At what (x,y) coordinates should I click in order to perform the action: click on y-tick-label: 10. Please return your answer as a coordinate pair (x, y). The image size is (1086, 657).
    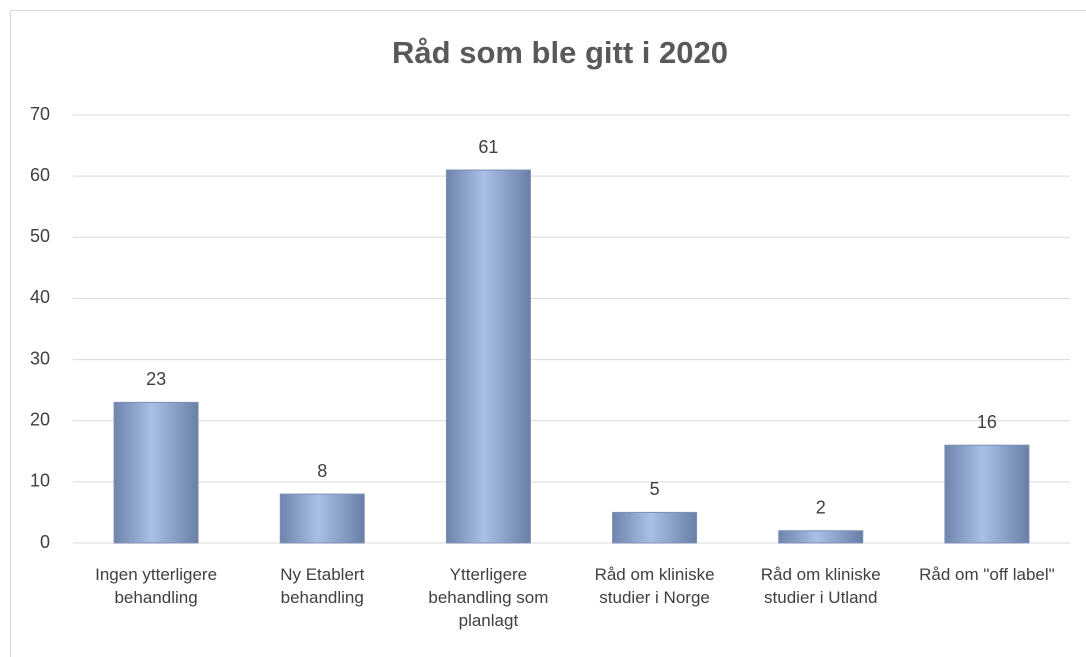
    Looking at the image, I should click on (40, 481).